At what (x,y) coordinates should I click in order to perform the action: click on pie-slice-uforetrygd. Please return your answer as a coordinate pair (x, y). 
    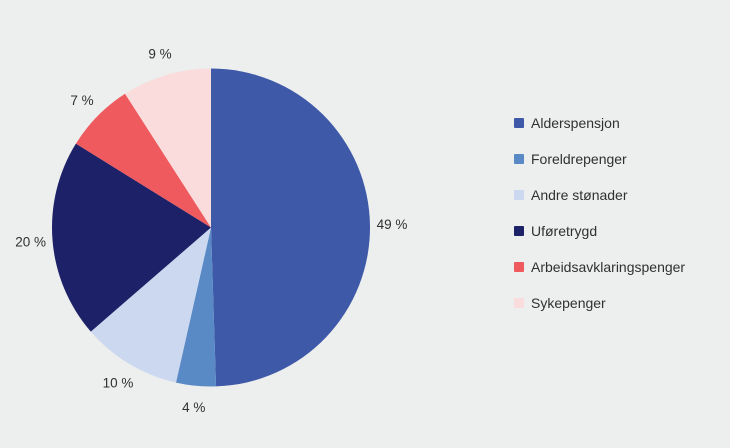
    Looking at the image, I should click on (132, 237).